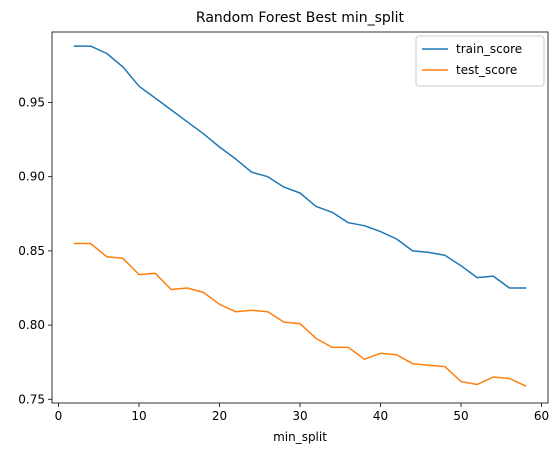  Describe the element at coordinates (31, 251) in the screenshot. I see `y-tick-label: 0.85` at that location.